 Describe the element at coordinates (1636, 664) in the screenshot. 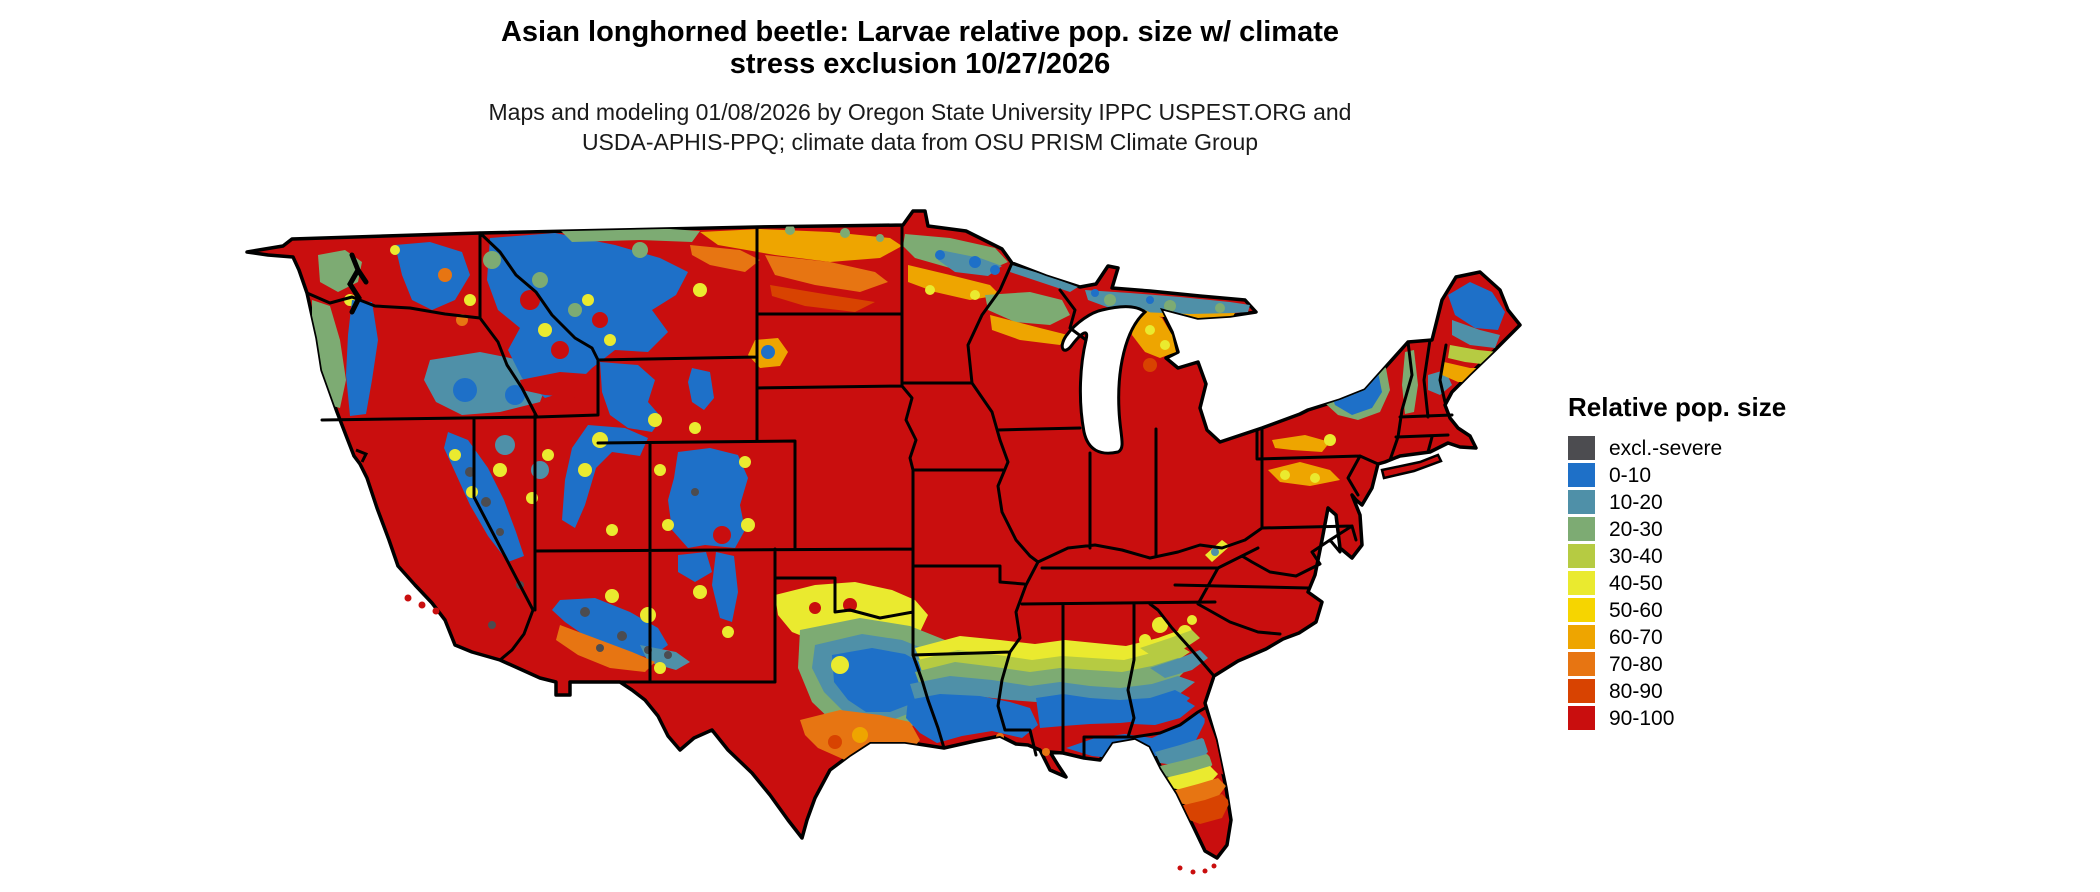

I see `legend-label: 70-80` at that location.